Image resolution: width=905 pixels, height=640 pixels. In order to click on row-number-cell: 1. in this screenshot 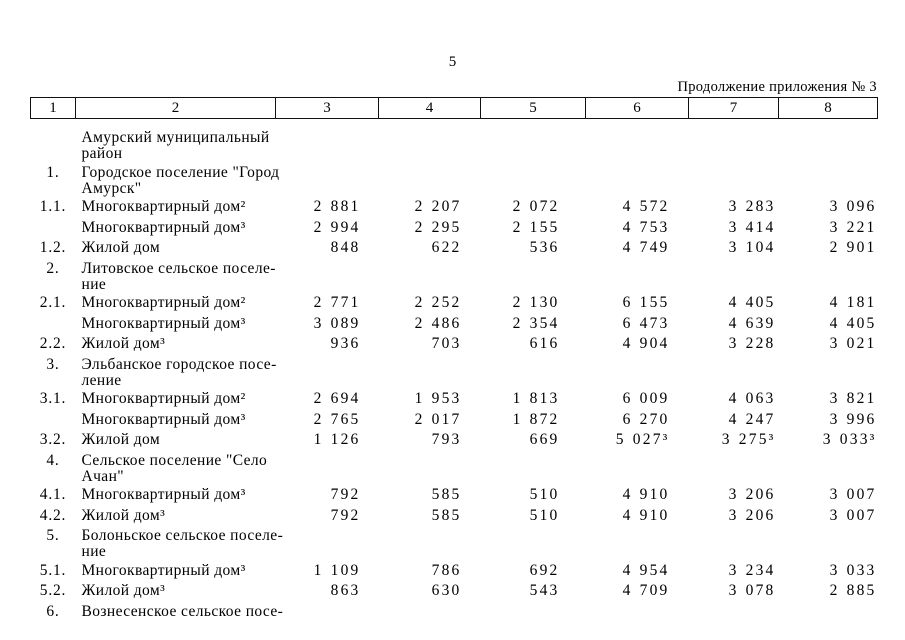, I will do `click(53, 172)`.